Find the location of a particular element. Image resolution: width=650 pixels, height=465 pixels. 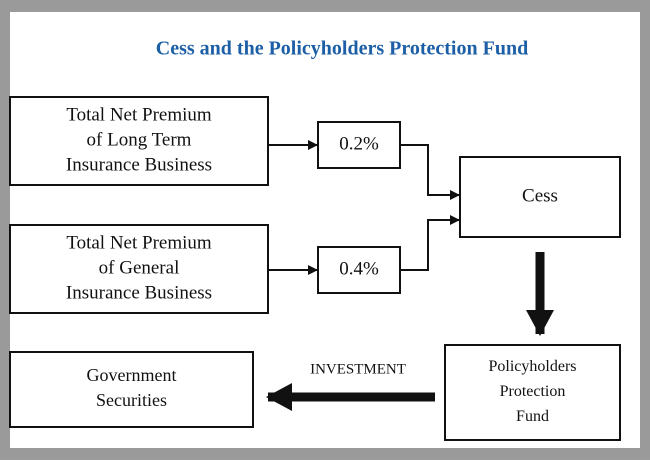

node-label: Cess is located at coordinates (540, 195).